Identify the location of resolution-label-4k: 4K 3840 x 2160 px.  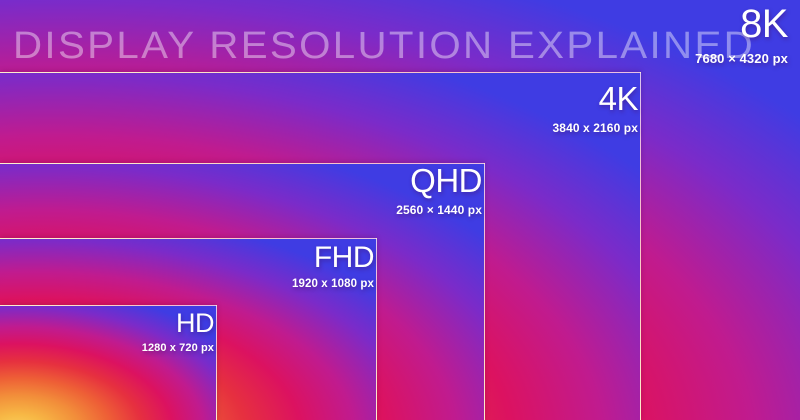
(595, 107).